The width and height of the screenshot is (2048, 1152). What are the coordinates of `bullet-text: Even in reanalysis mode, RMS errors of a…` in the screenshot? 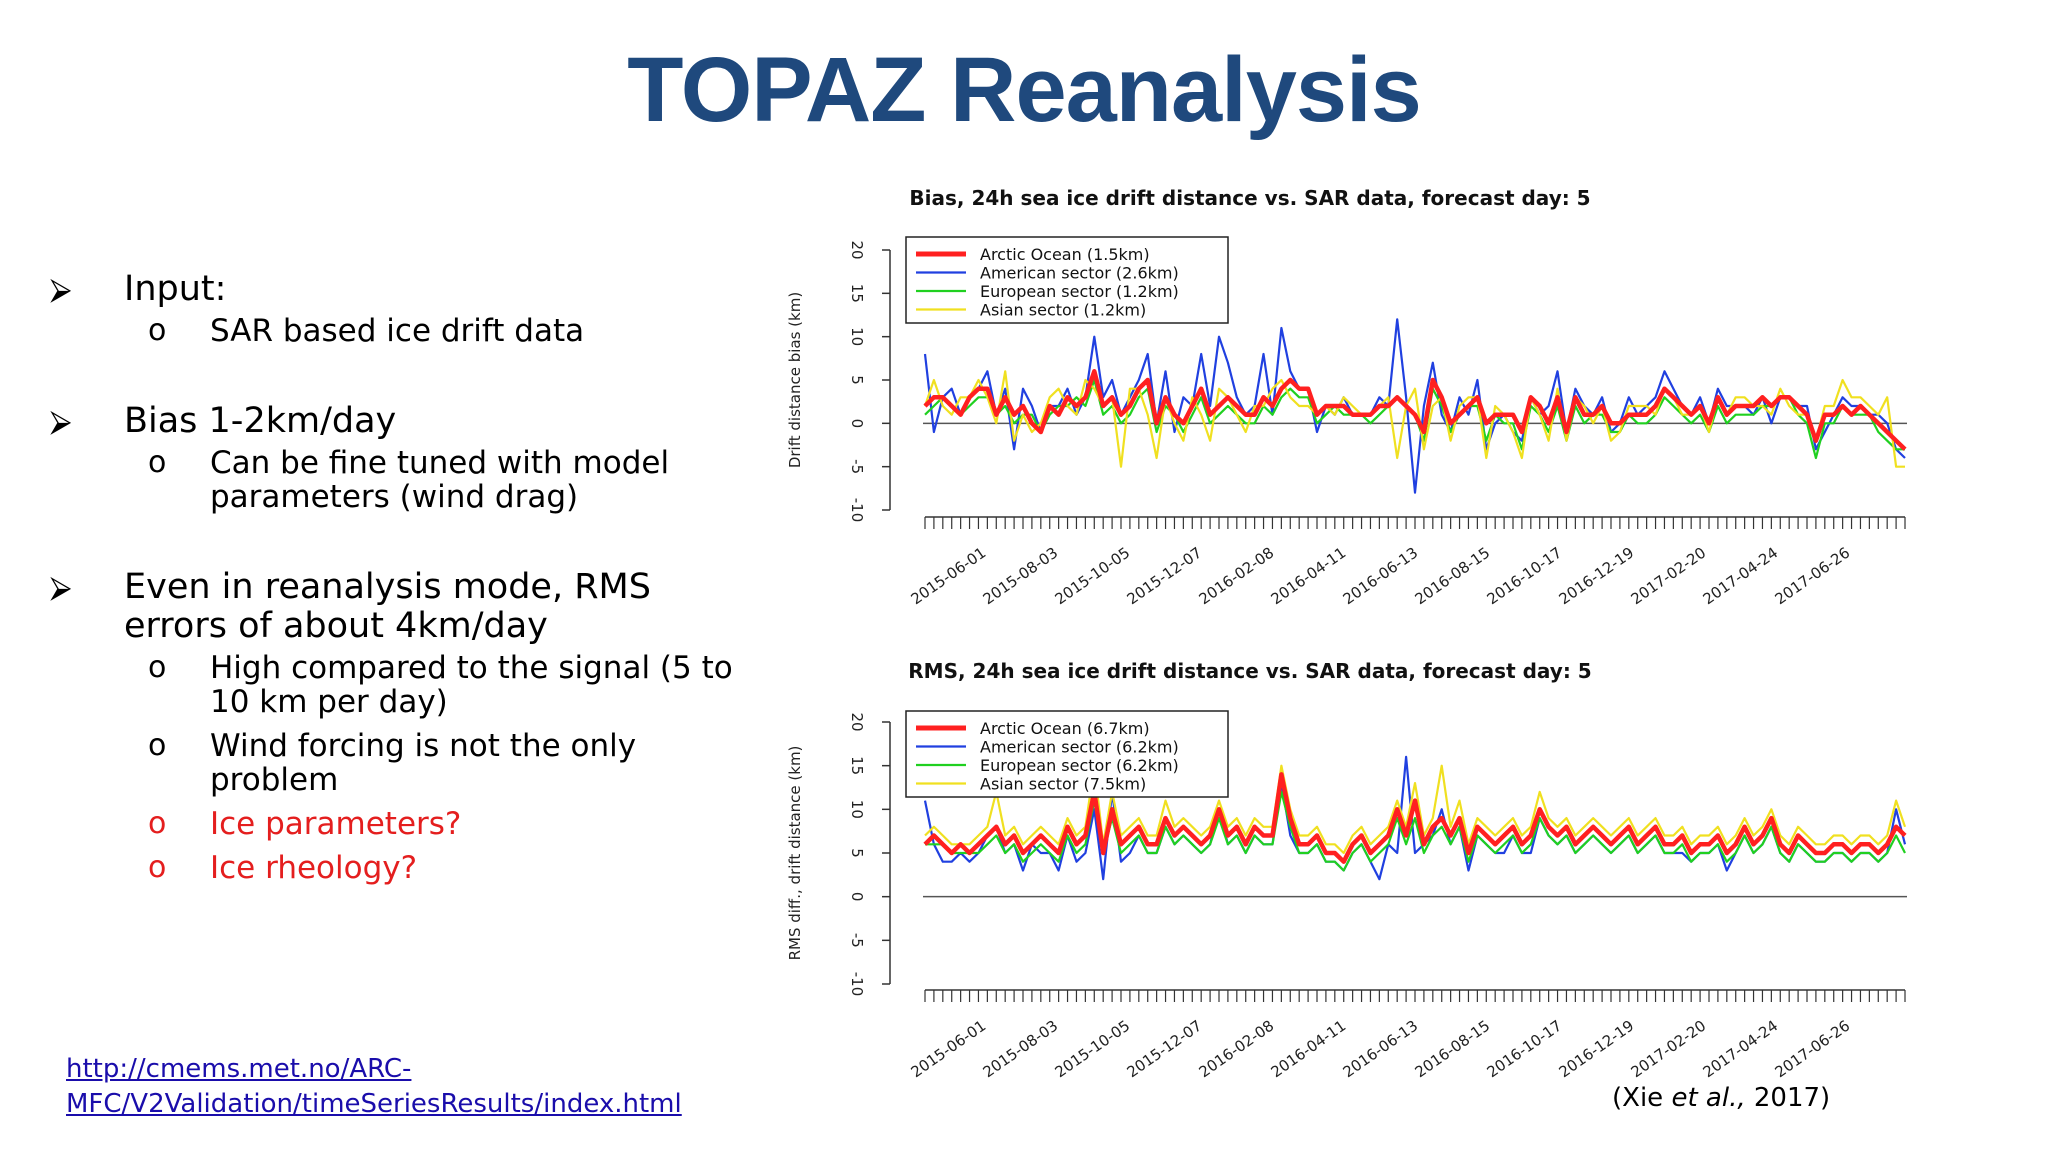 It's located at (387, 606).